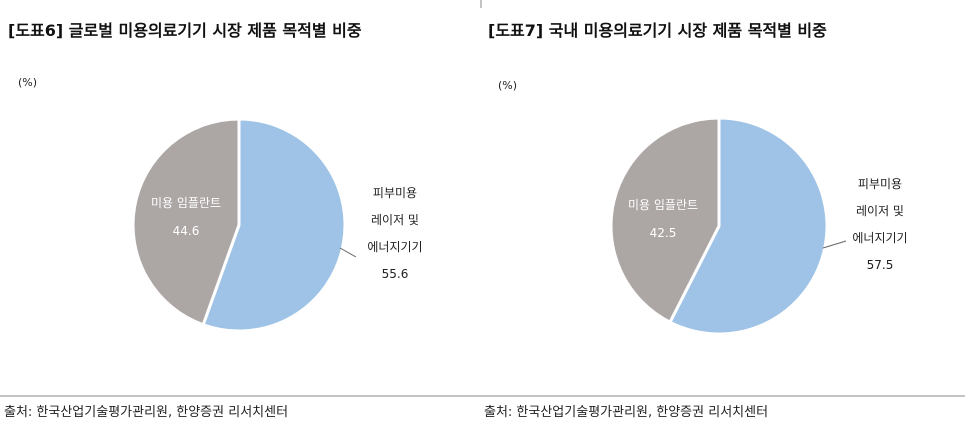  Describe the element at coordinates (395, 274) in the screenshot. I see `value-label: 55.6` at that location.